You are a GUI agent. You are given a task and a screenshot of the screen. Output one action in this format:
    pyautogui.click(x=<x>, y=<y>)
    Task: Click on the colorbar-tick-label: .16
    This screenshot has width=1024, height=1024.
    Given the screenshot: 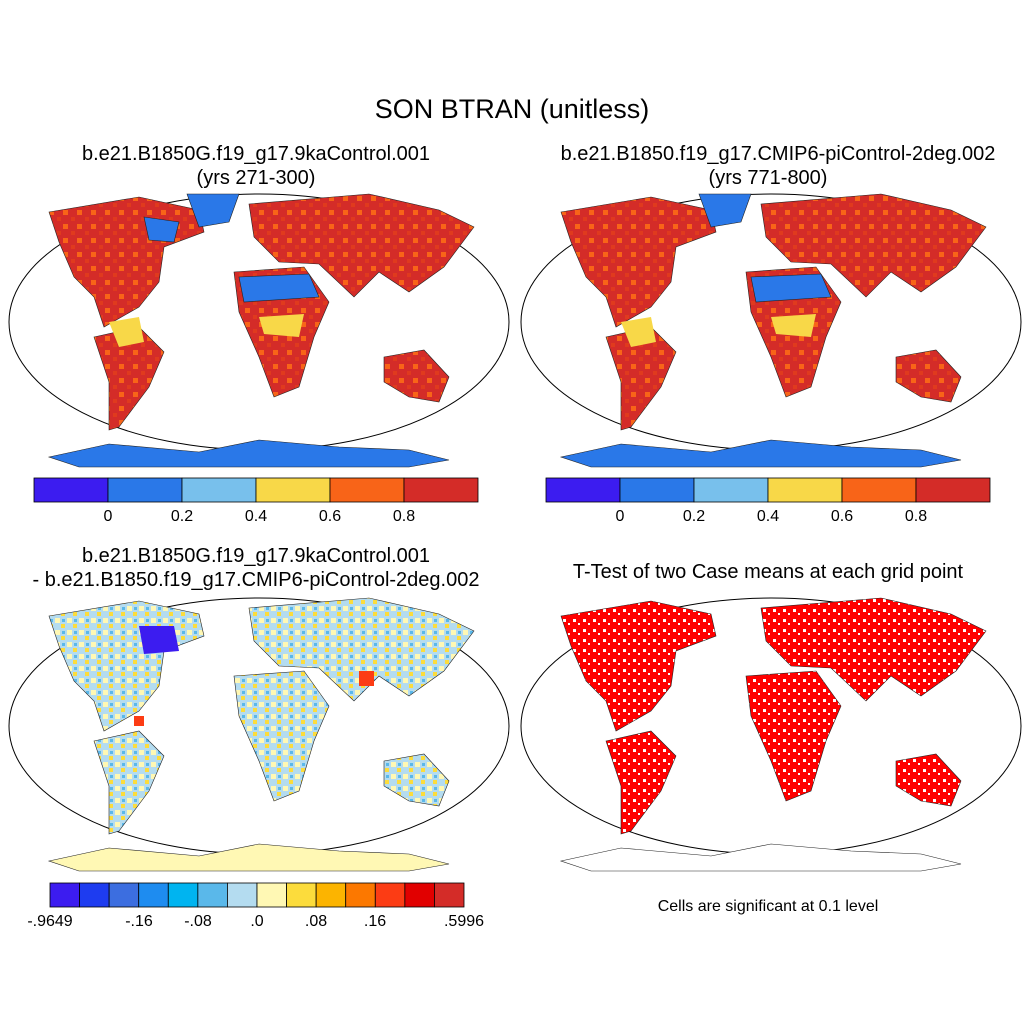 What is the action you would take?
    pyautogui.click(x=375, y=921)
    